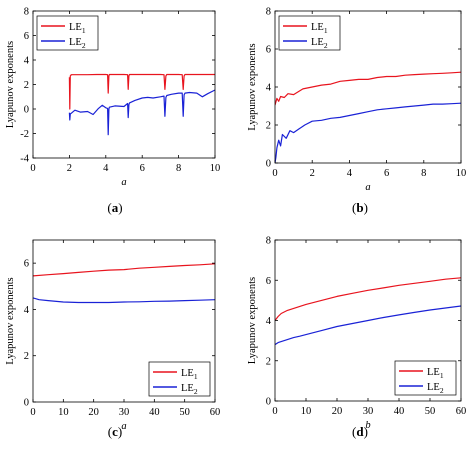 This screenshot has width=474, height=449. What do you see at coordinates (26, 36) in the screenshot?
I see `y-tick-label-a: 6` at bounding box center [26, 36].